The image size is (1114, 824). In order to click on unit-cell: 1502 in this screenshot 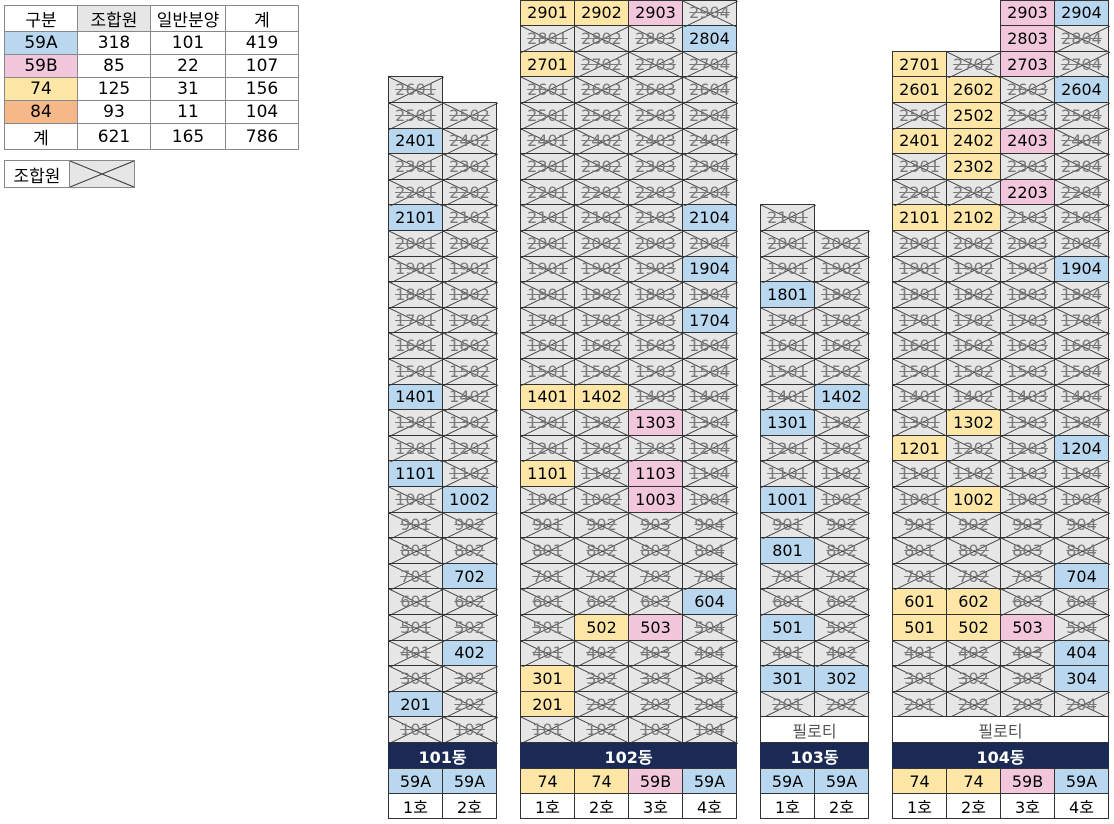, I will do `click(842, 372)`.